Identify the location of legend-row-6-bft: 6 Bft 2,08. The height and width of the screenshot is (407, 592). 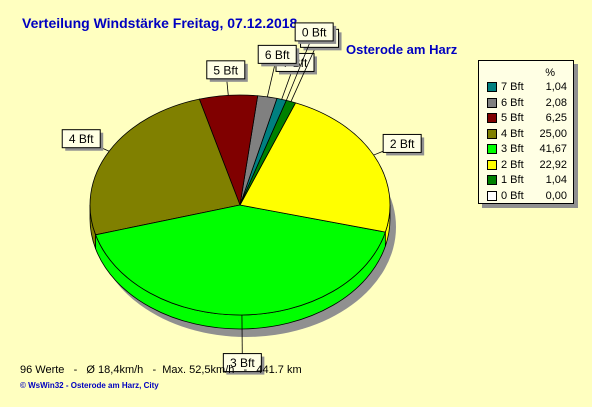
(529, 103).